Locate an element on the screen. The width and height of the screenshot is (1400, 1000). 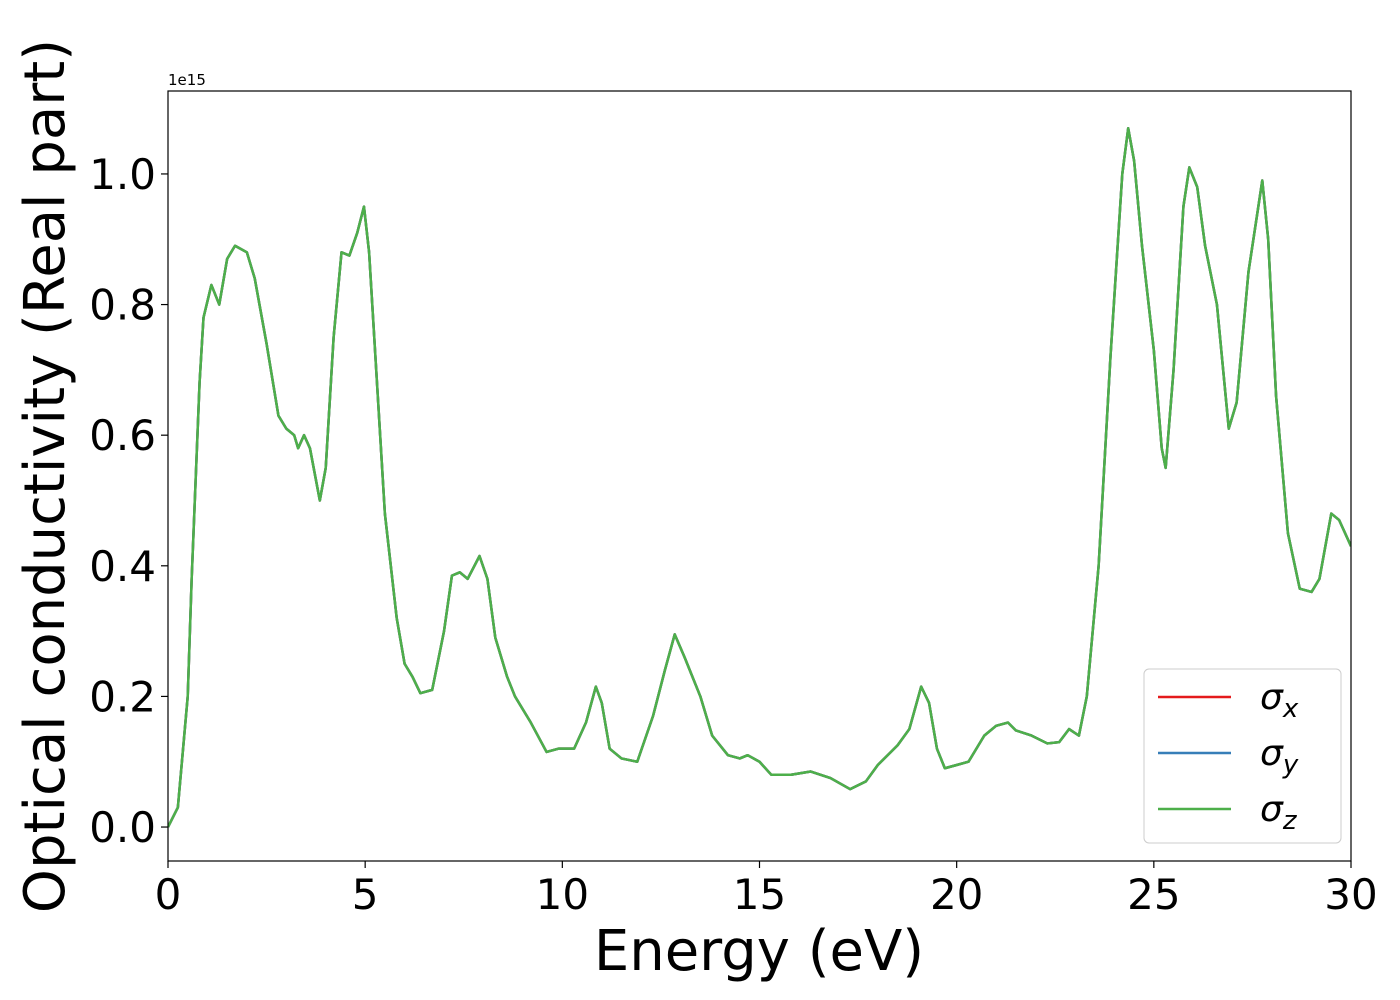
x-tick-label: 30 is located at coordinates (1350, 894).